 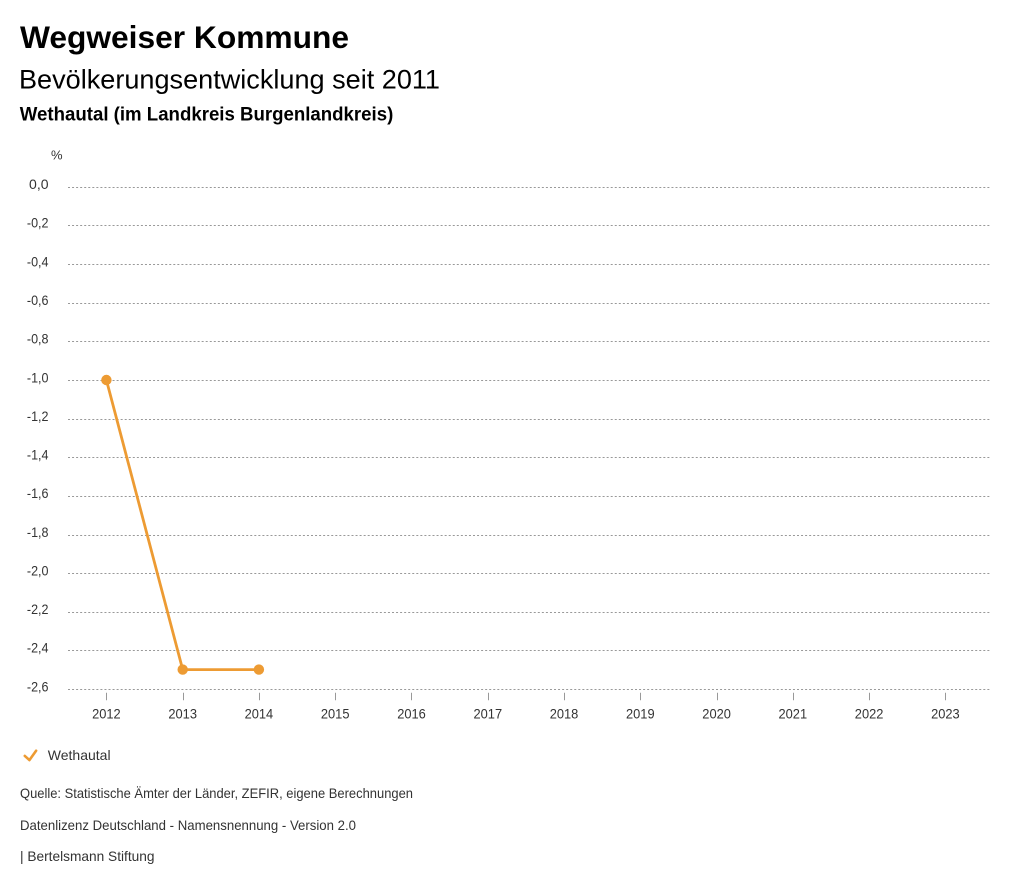 I want to click on svg-text: -2,4, so click(x=38, y=648).